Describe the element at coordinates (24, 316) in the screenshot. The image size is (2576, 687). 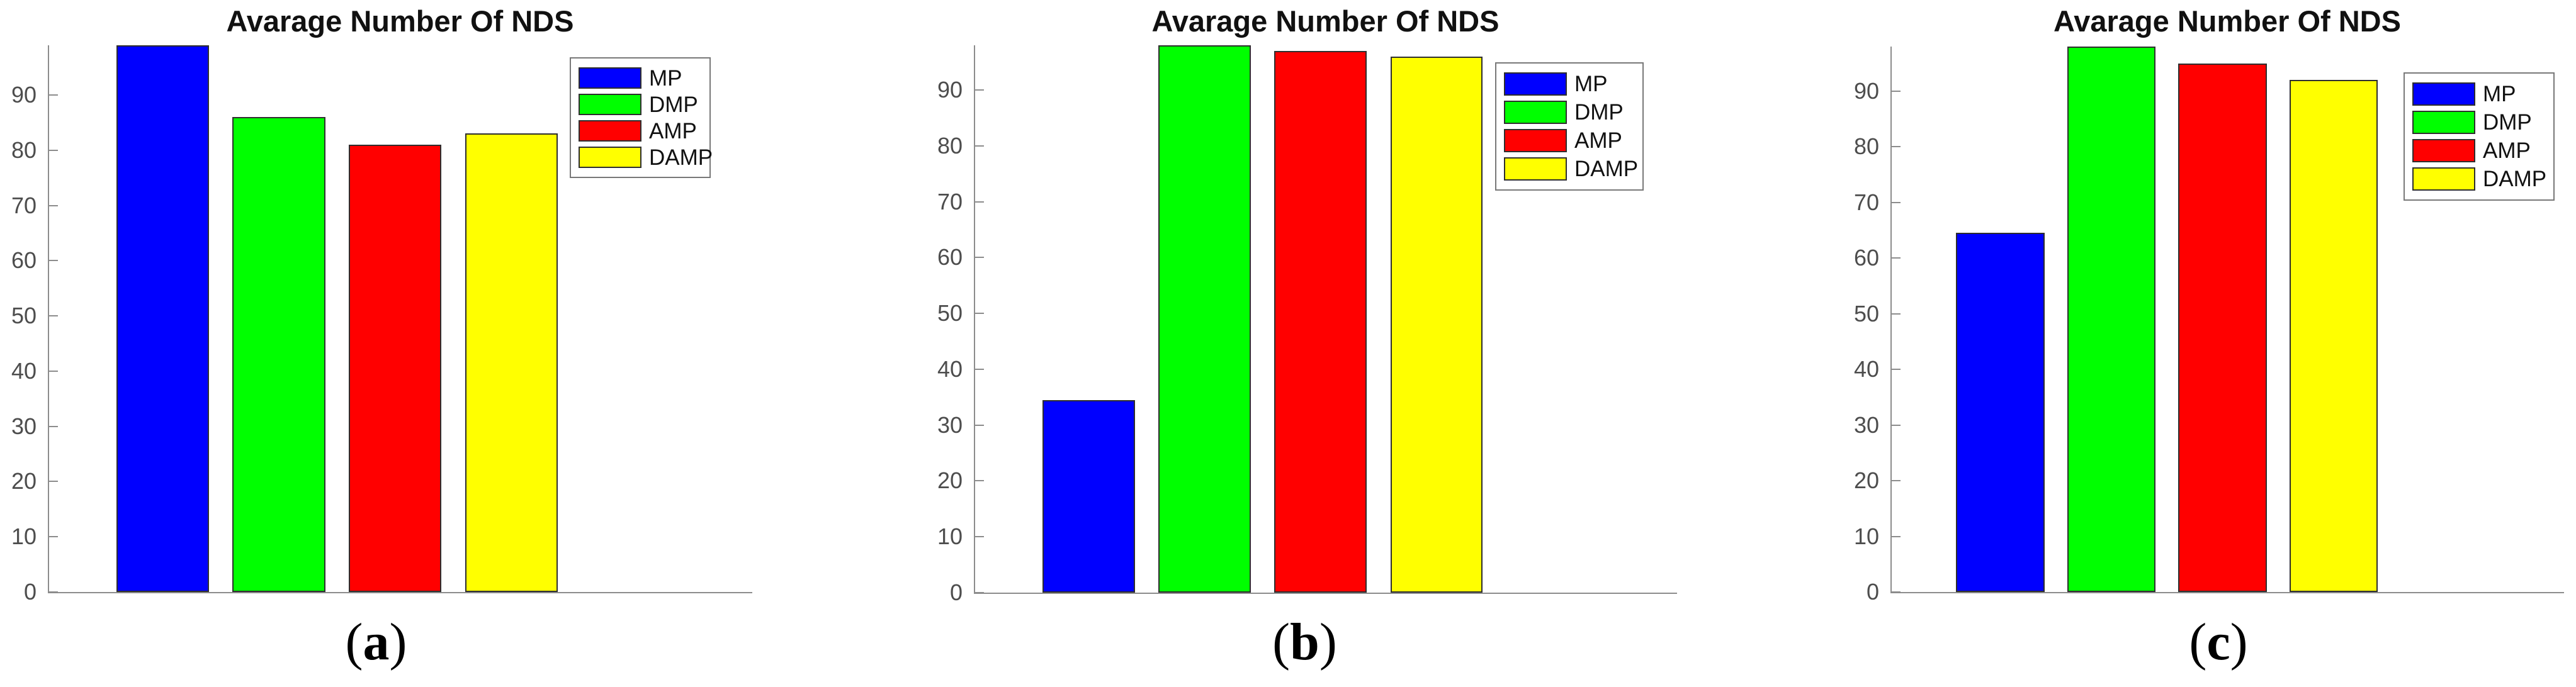
I see `y-tick-label: 50` at that location.